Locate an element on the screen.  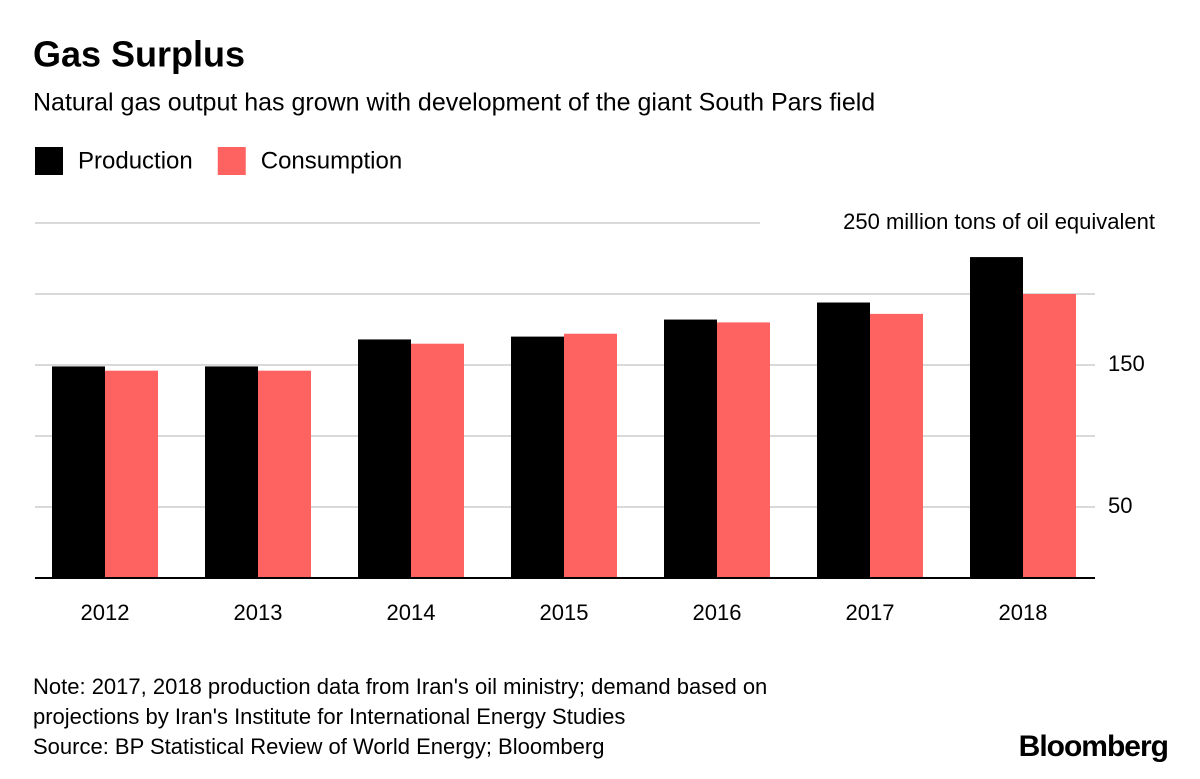
x-tick-label: 2013 is located at coordinates (258, 612).